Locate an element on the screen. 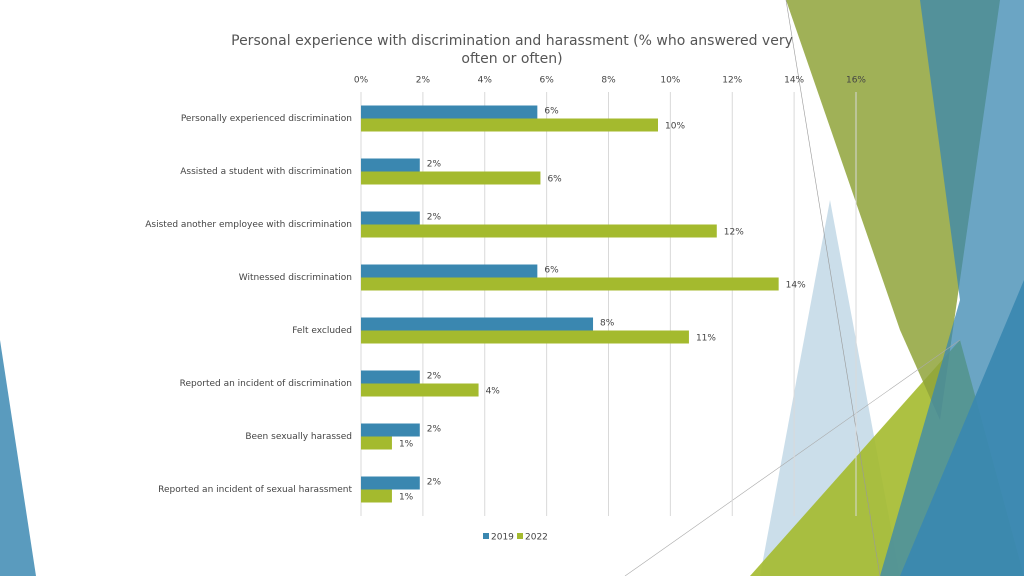  y-tick-label: Been sexually harassed is located at coordinates (298, 437).